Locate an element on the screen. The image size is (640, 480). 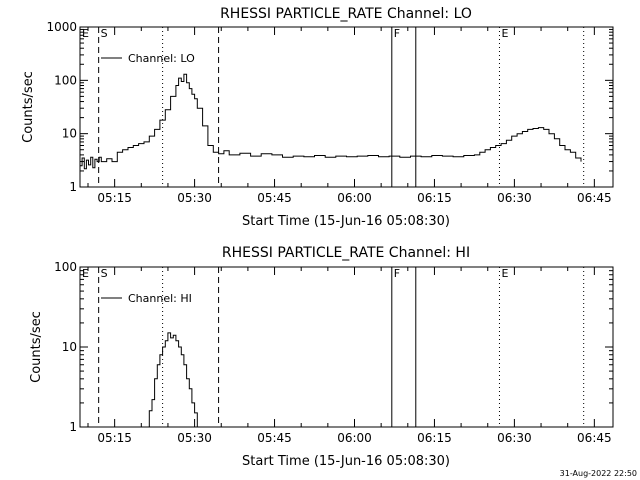
footer-timestamp: 31-Aug-2022 22:50 is located at coordinates (598, 473).